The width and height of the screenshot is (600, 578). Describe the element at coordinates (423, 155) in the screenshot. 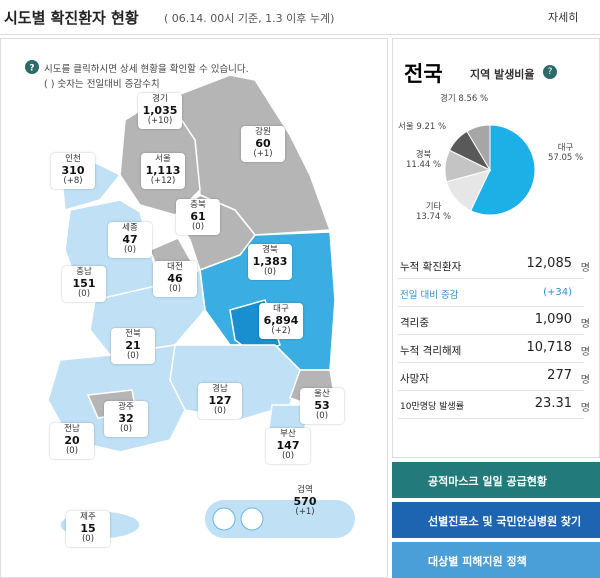

I see `pie-label-name: 경북` at that location.